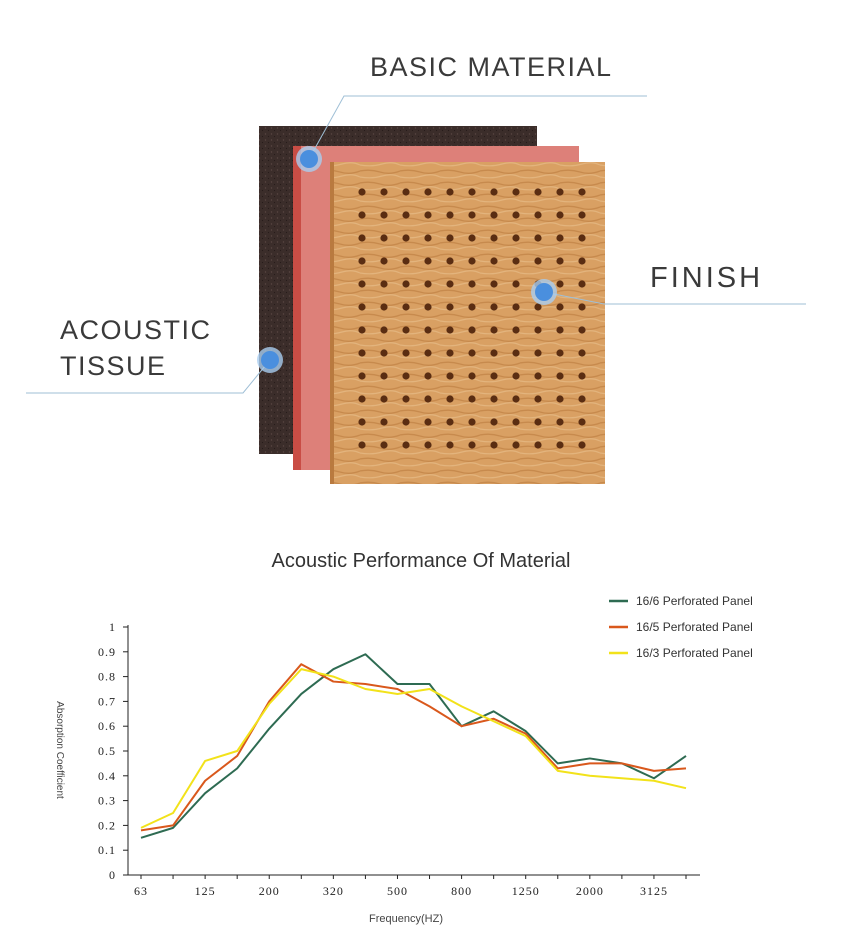 The height and width of the screenshot is (941, 842). What do you see at coordinates (112, 627) in the screenshot?
I see `y-tick-label: 1` at bounding box center [112, 627].